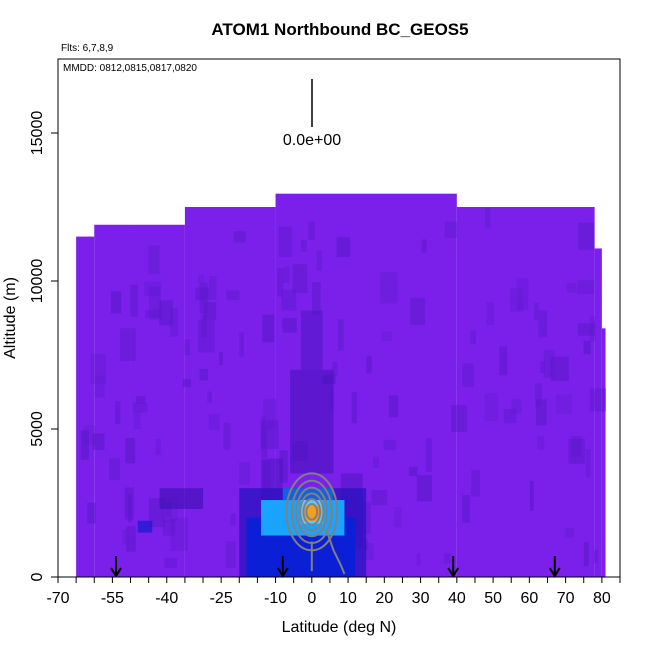 The width and height of the screenshot is (650, 650). What do you see at coordinates (311, 598) in the screenshot?
I see `x-tick-label: 0` at bounding box center [311, 598].